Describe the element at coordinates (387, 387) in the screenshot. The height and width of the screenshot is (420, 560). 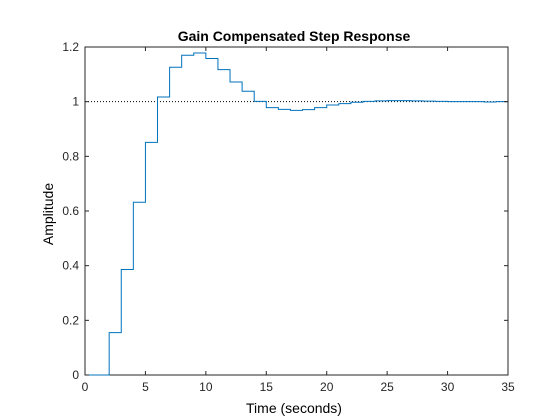
I see `x-tick-label: 25` at that location.